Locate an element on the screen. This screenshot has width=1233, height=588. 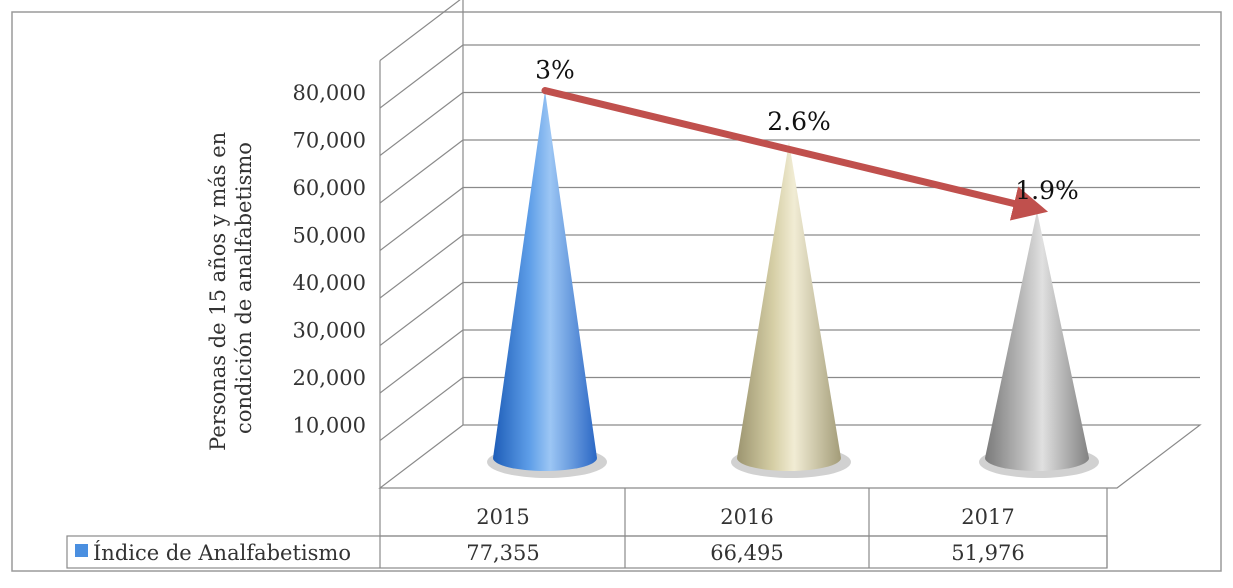
annotation-label: 3% is located at coordinates (555, 70).